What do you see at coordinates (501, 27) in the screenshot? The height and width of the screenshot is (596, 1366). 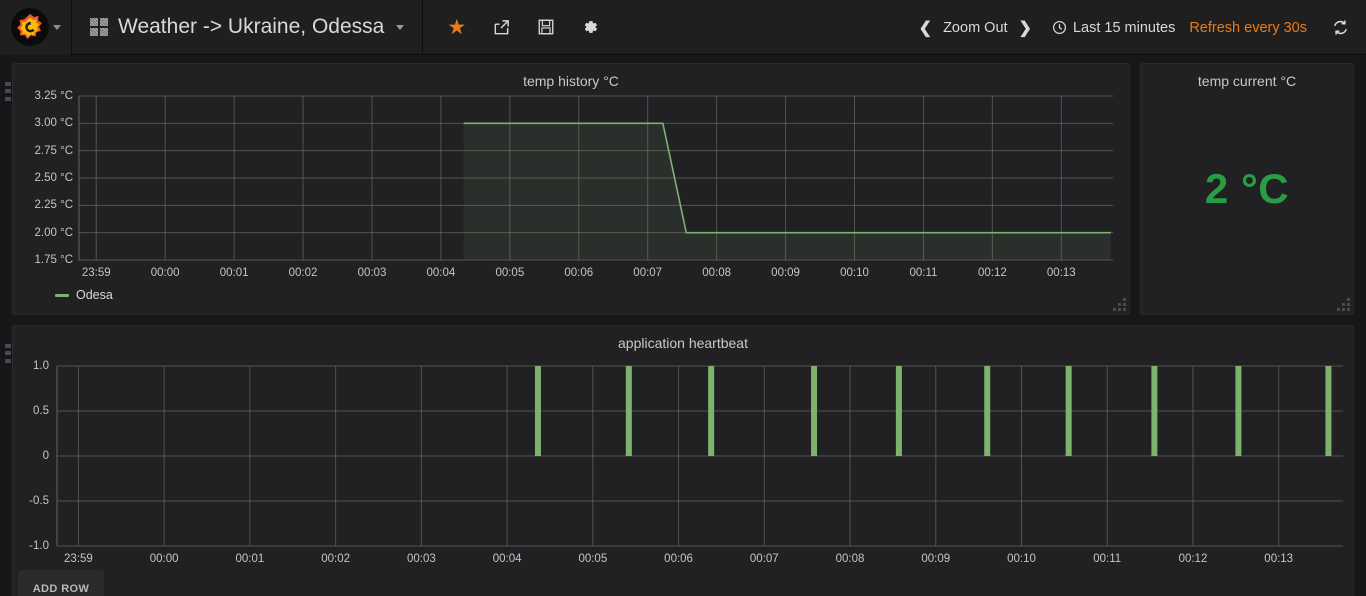 I see `share-icon` at bounding box center [501, 27].